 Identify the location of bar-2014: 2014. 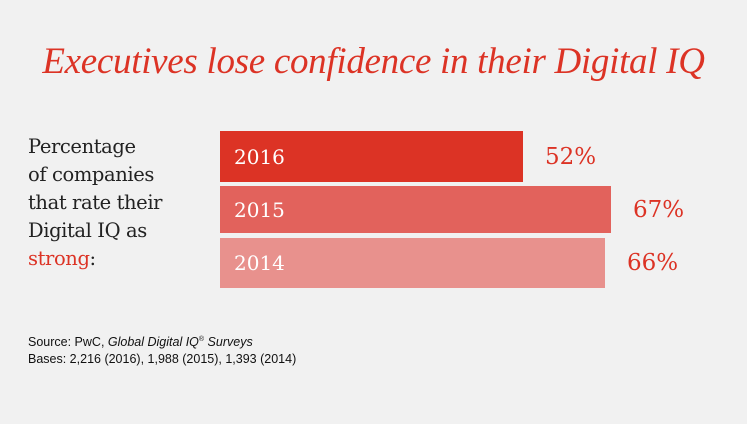
(412, 263).